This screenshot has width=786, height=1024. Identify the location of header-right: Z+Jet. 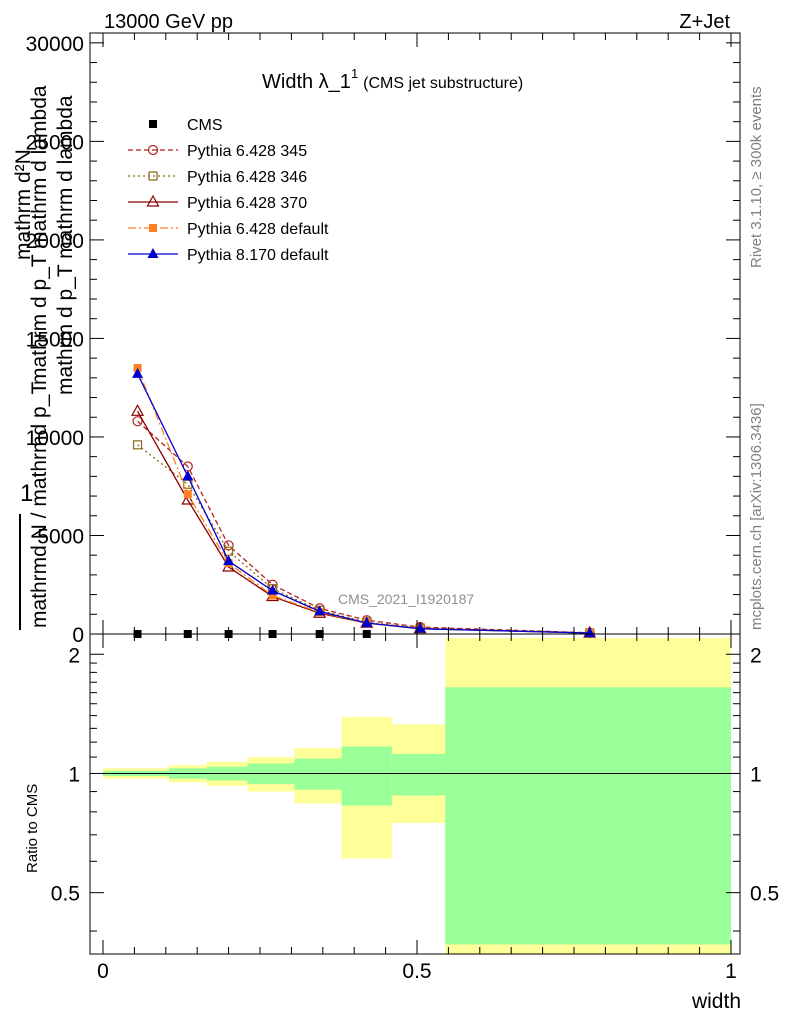
(704, 22).